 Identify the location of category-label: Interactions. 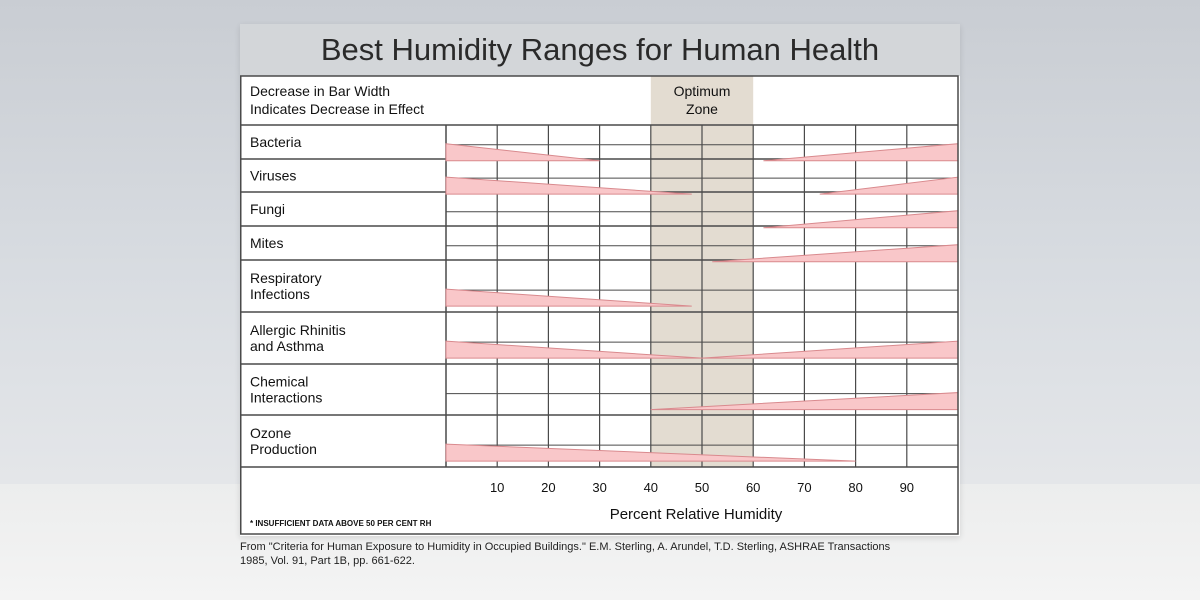
(286, 398).